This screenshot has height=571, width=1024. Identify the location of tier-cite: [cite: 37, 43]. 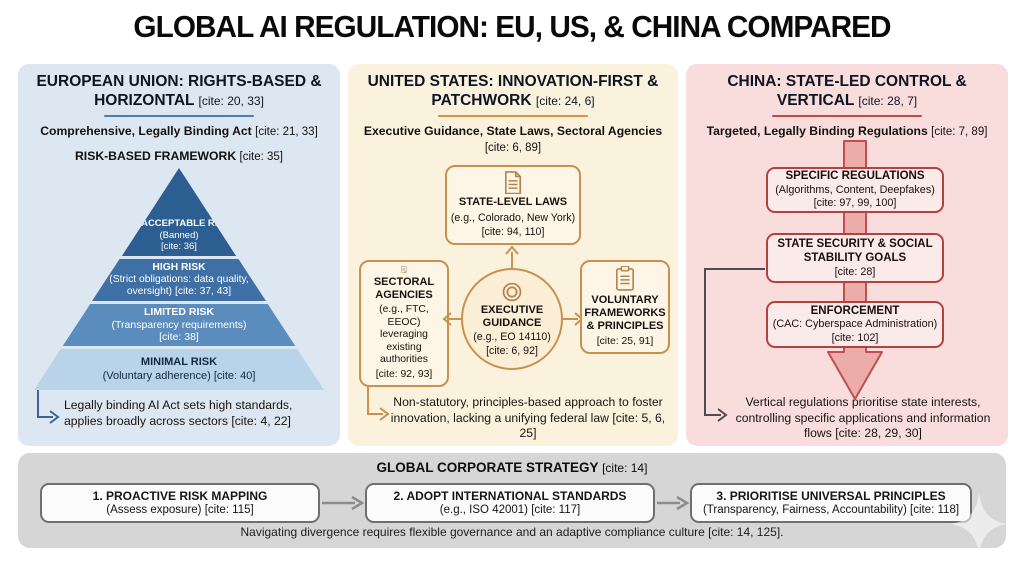
(203, 291).